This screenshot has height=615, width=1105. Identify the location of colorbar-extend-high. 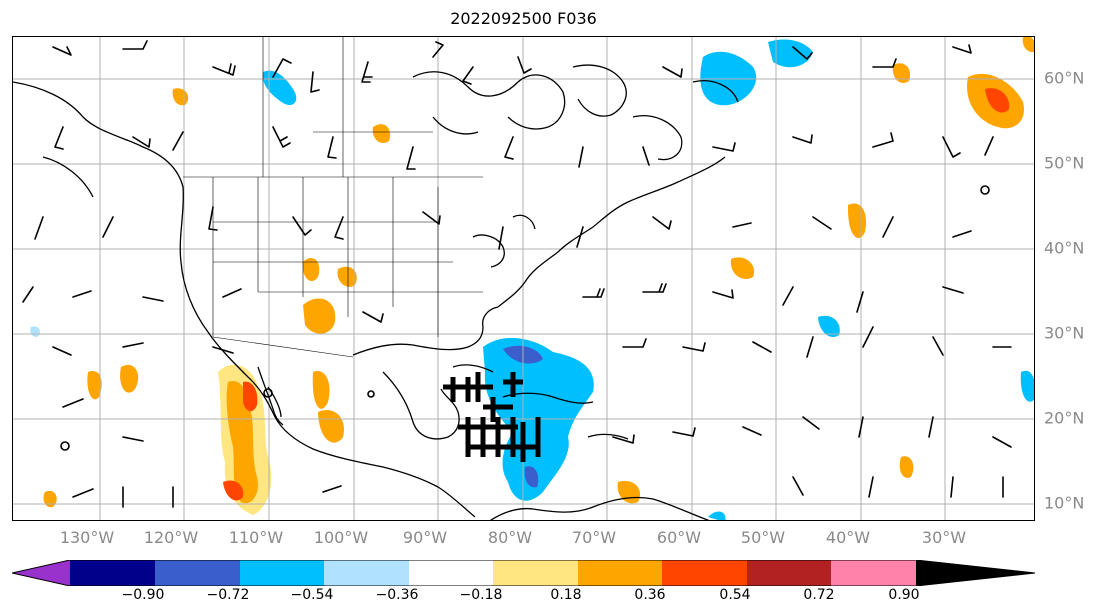
(975, 573).